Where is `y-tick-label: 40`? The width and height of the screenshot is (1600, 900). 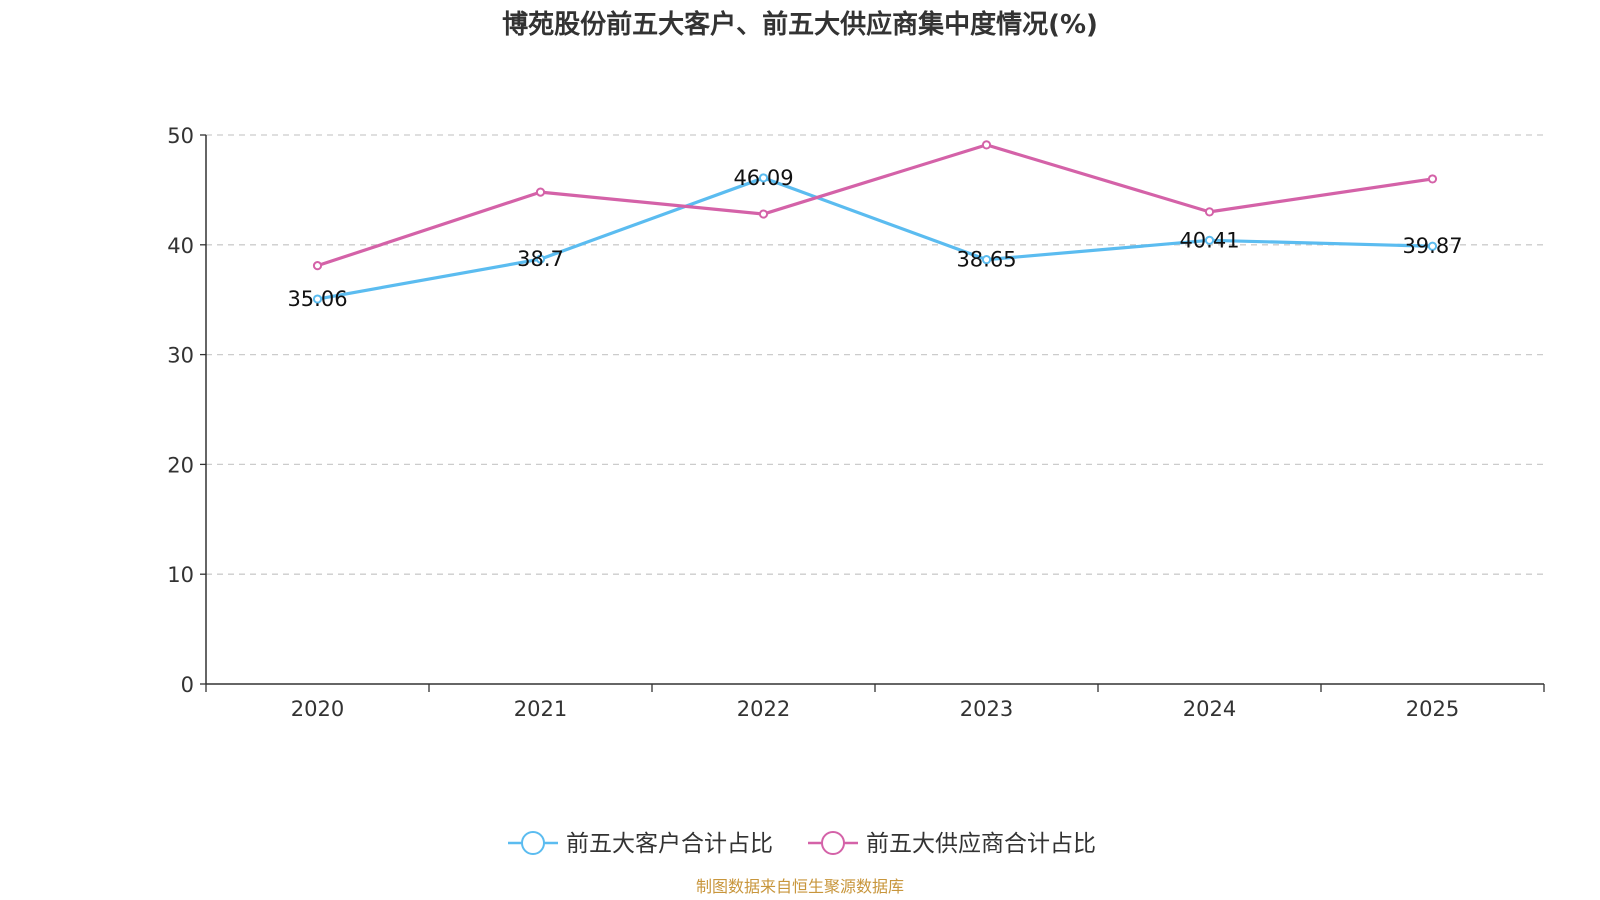
y-tick-label: 40 is located at coordinates (180, 246).